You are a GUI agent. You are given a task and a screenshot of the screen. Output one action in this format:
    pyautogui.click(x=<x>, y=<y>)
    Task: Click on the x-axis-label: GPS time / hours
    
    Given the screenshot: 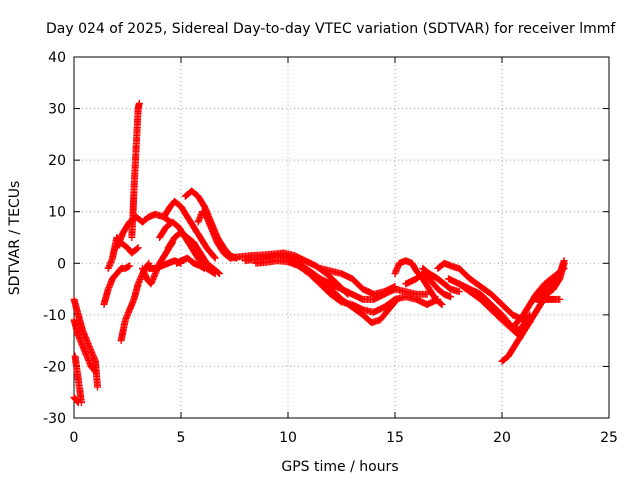 What is the action you would take?
    pyautogui.click(x=339, y=467)
    